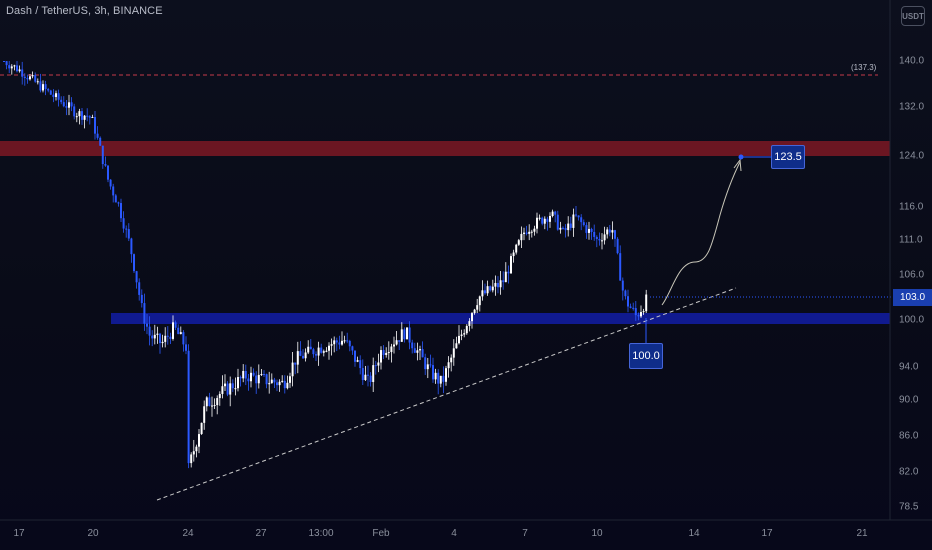 The image size is (932, 550). I want to click on symbol-title: Dash / TetherUS, 3h, BINANCE, so click(84, 11).